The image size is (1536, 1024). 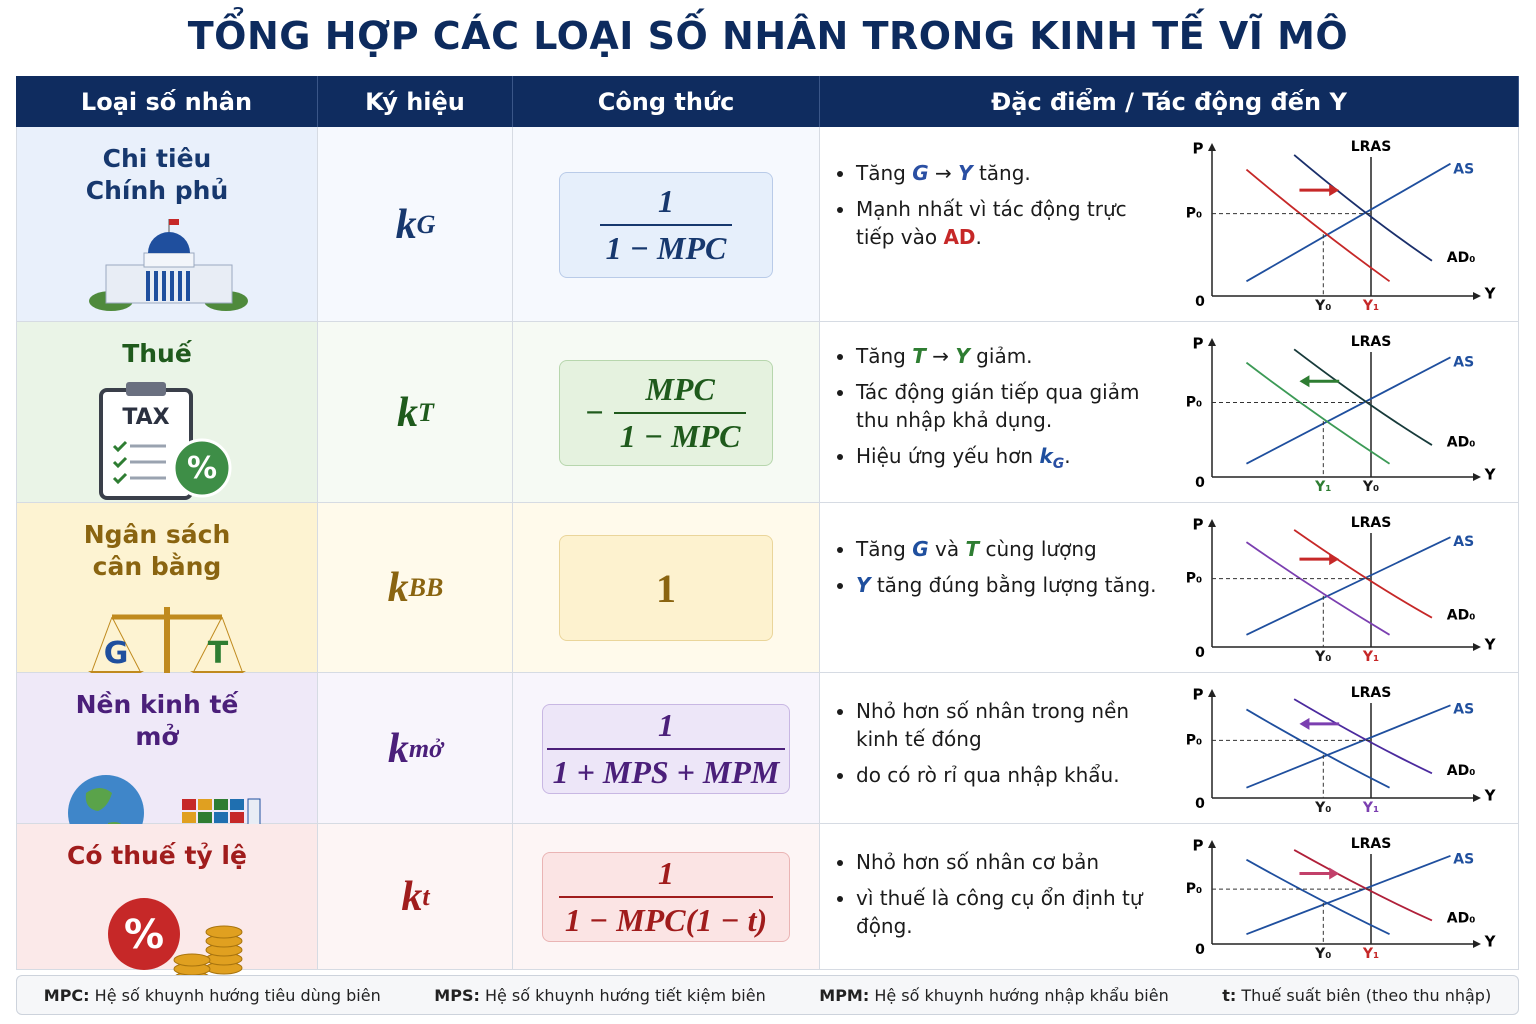 I want to click on effect-text: giảm., so click(x=1001, y=356).